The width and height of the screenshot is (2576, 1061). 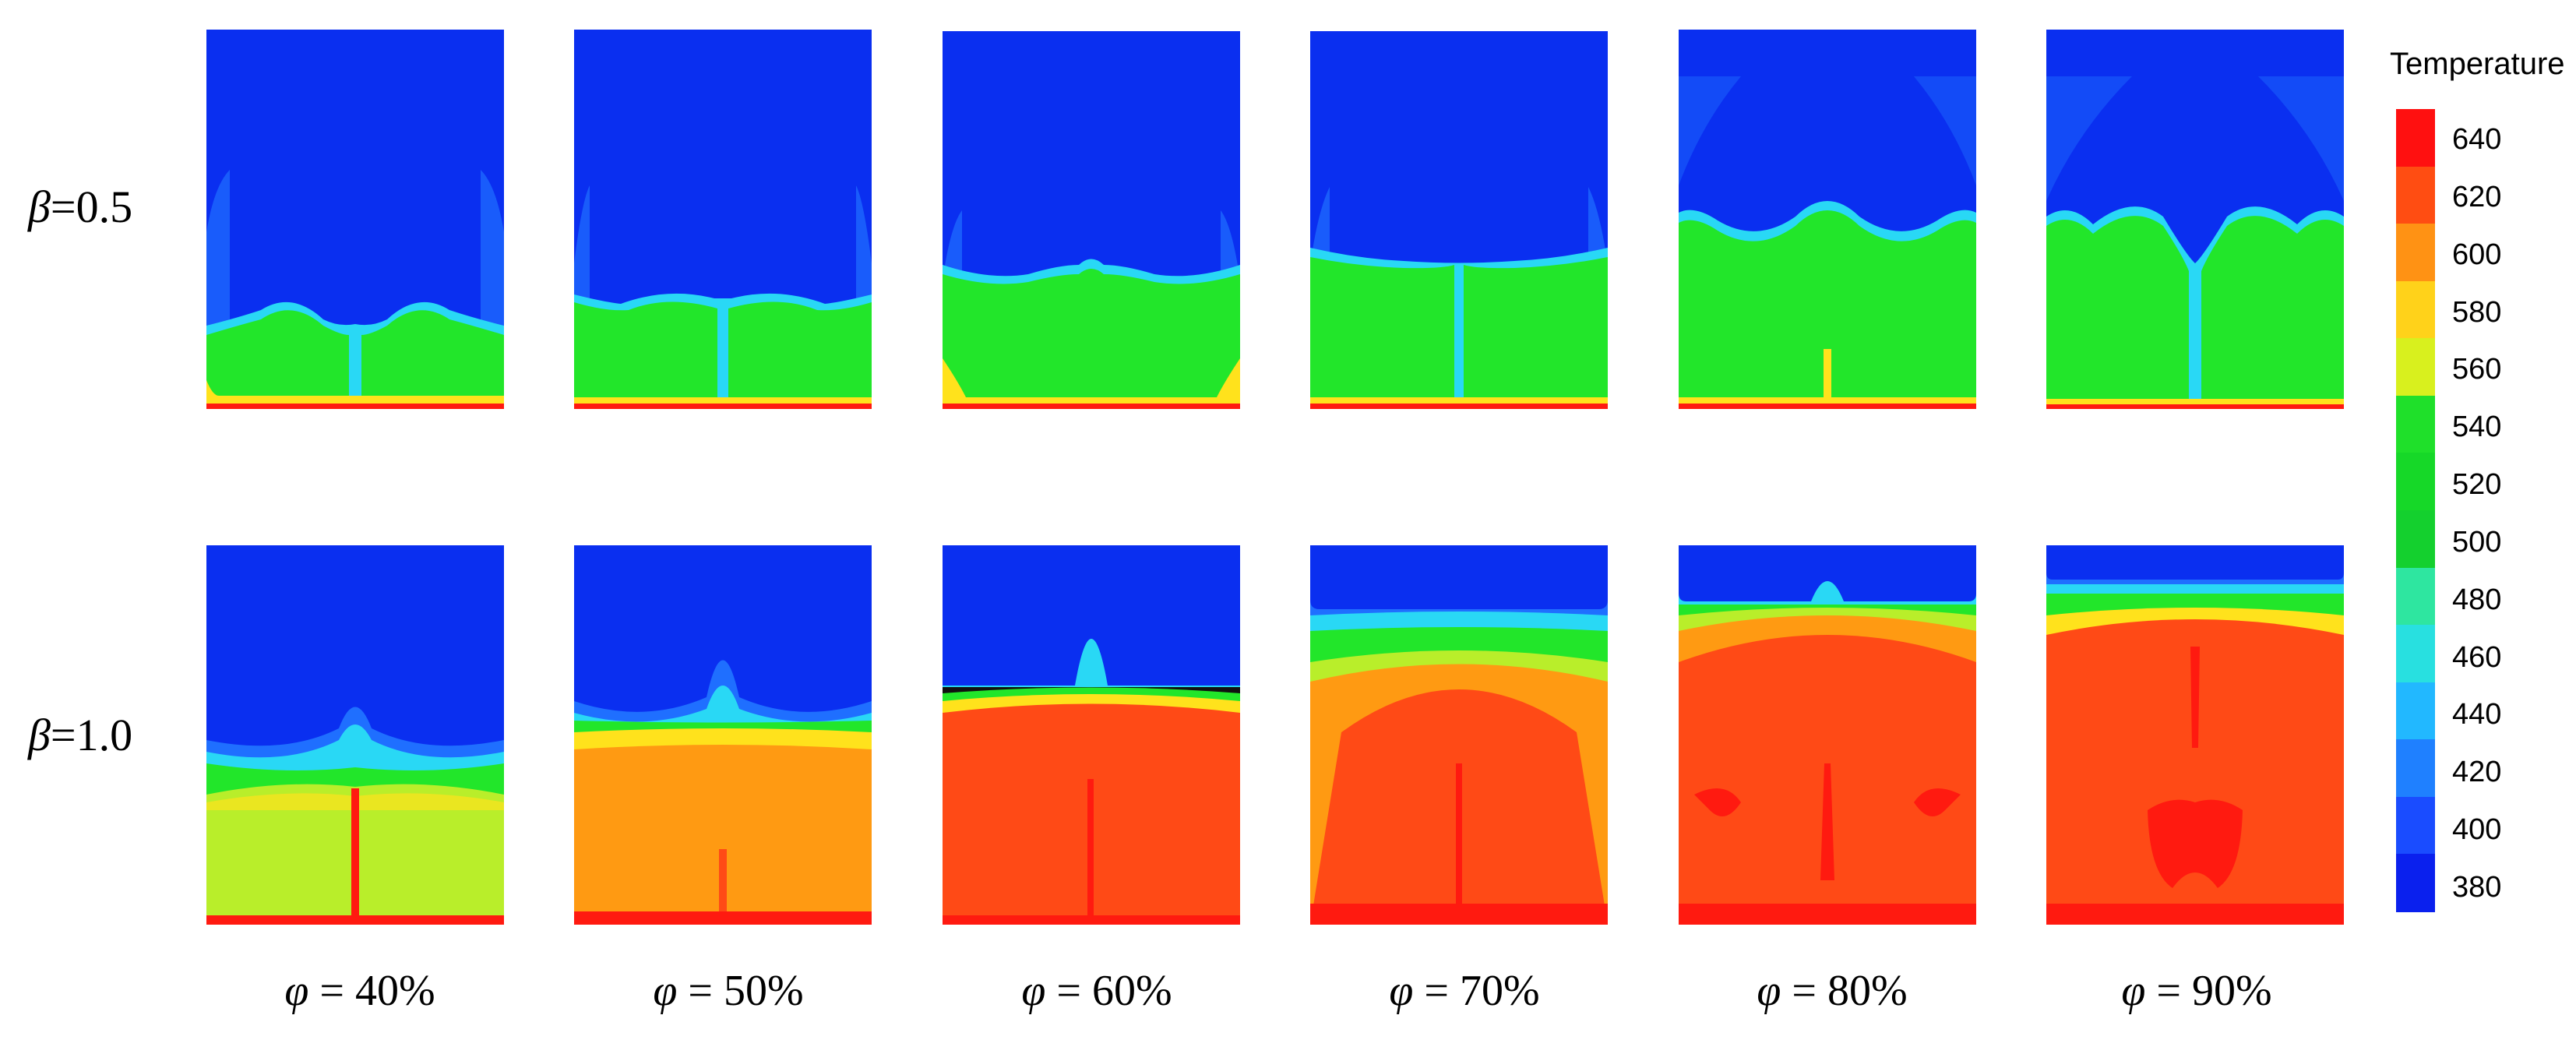 I want to click on contour-panel-b10-phi90, so click(x=2195, y=735).